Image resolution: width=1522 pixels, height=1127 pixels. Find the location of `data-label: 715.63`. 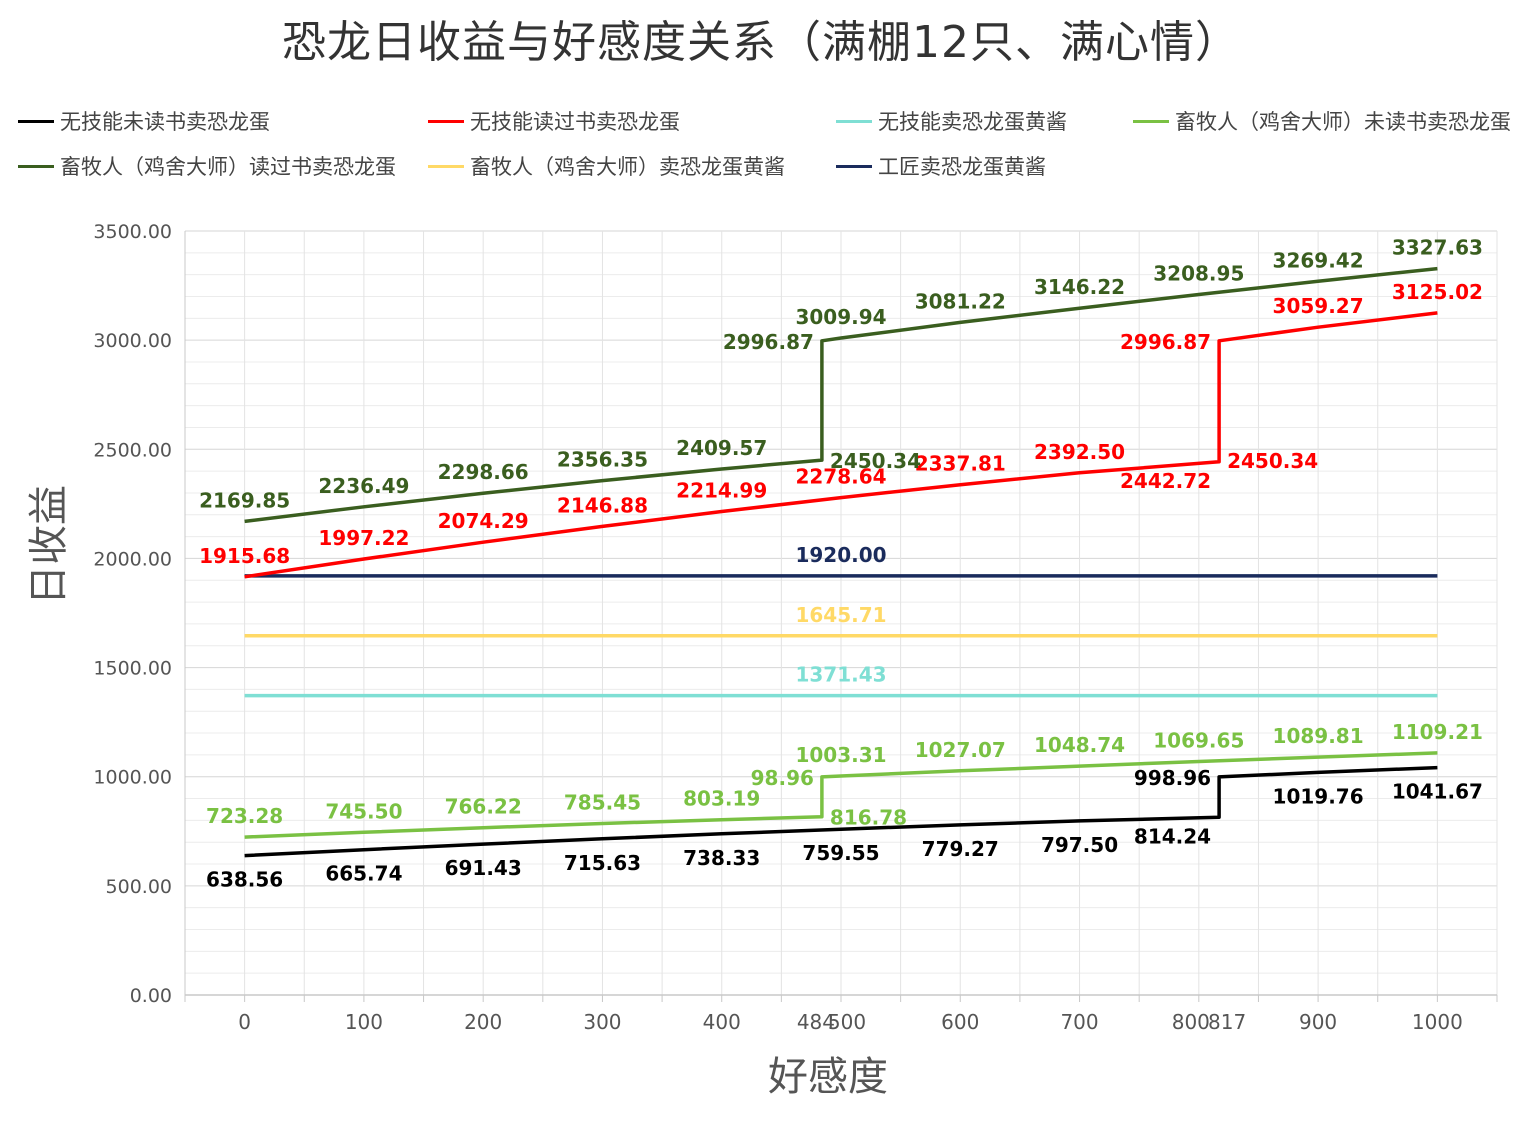

data-label: 715.63 is located at coordinates (602, 863).